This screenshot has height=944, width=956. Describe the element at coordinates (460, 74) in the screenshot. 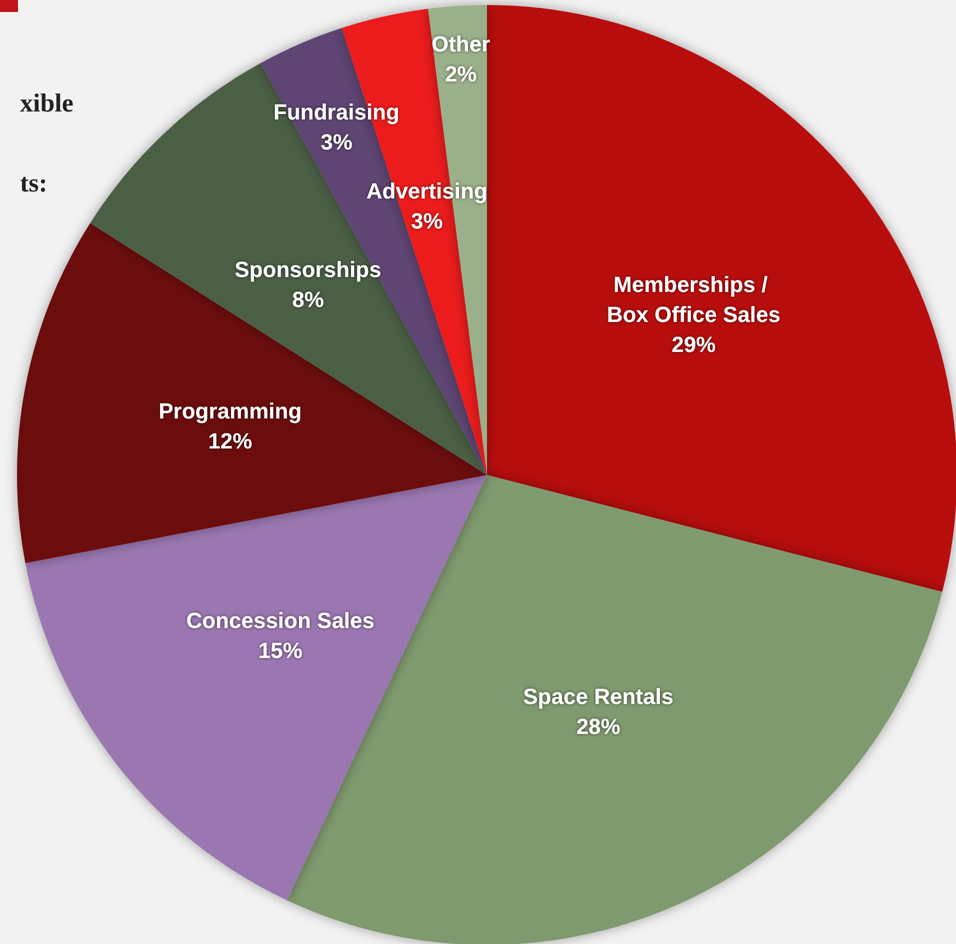

I see `data-label: 2%` at that location.